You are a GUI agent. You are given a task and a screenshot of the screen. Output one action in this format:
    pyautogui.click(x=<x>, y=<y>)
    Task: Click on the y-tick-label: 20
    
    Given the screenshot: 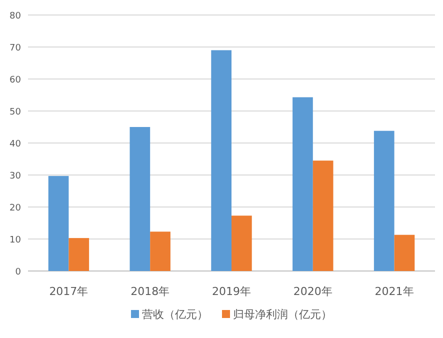 What is the action you would take?
    pyautogui.click(x=16, y=209)
    